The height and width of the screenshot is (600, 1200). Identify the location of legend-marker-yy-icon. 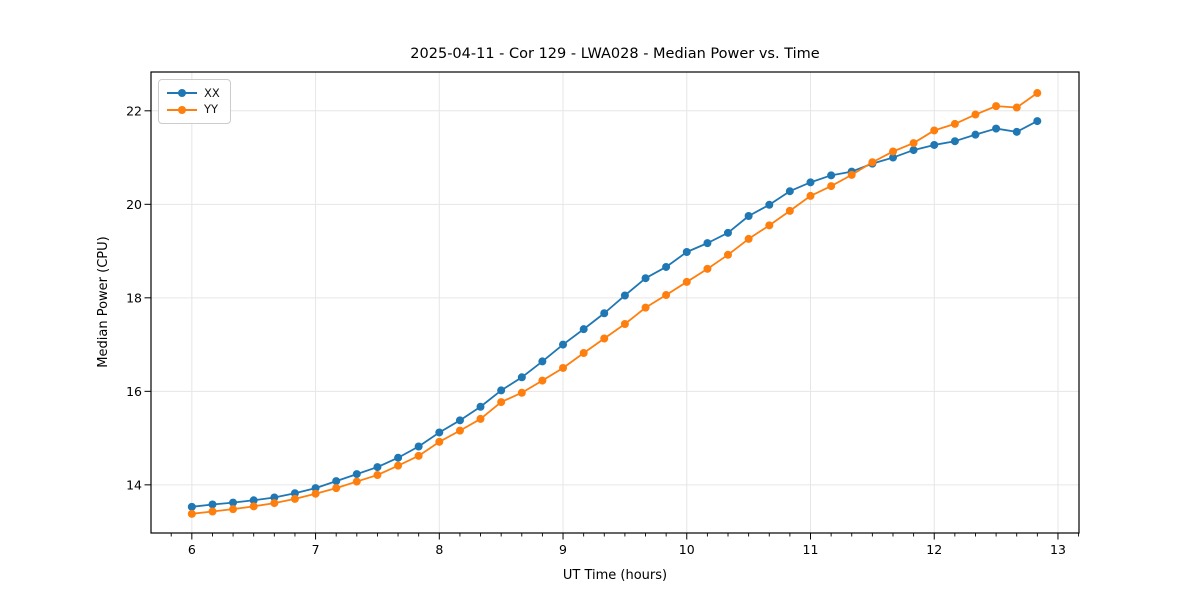
(182, 109).